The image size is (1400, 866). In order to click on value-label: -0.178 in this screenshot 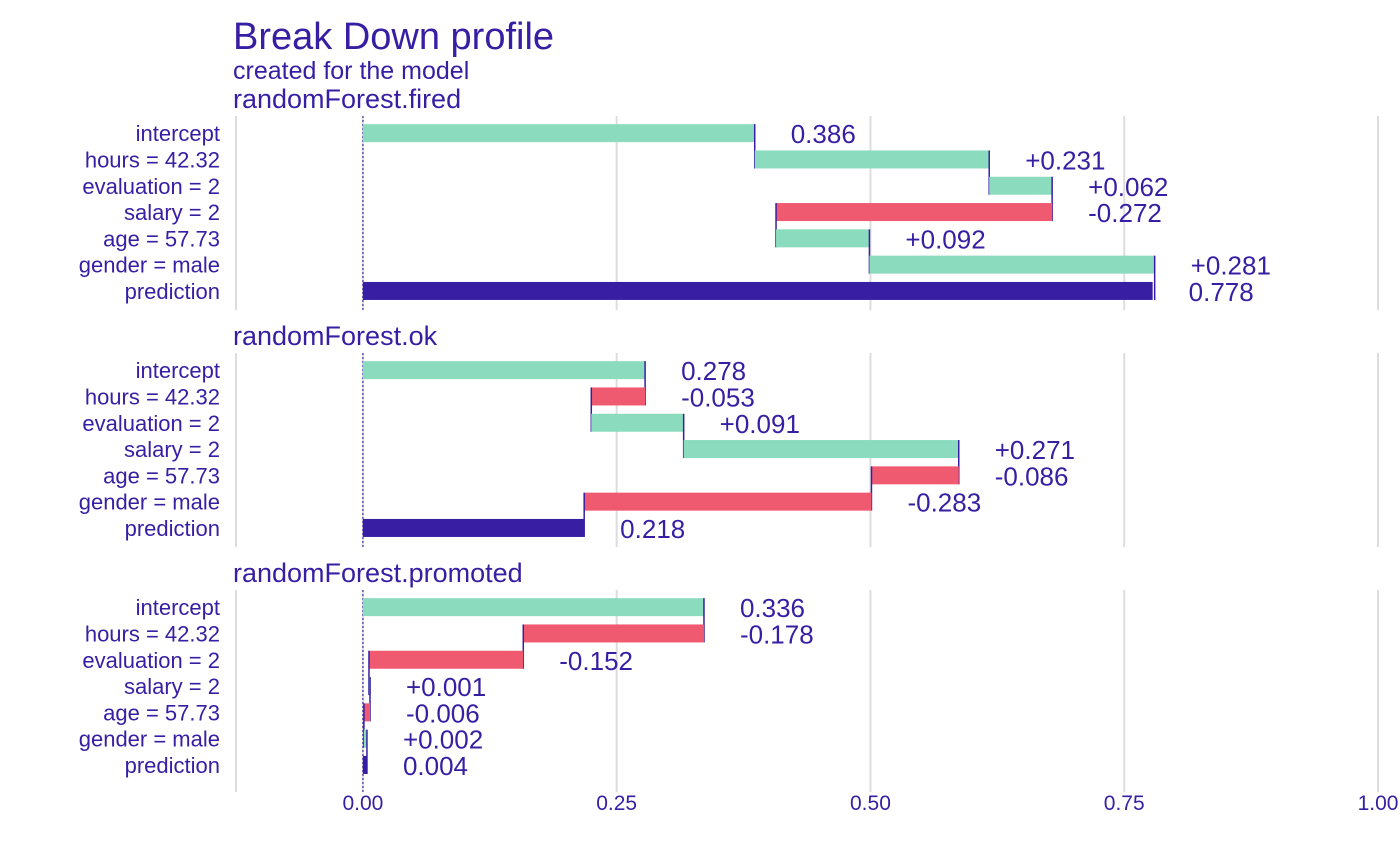, I will do `click(777, 634)`.